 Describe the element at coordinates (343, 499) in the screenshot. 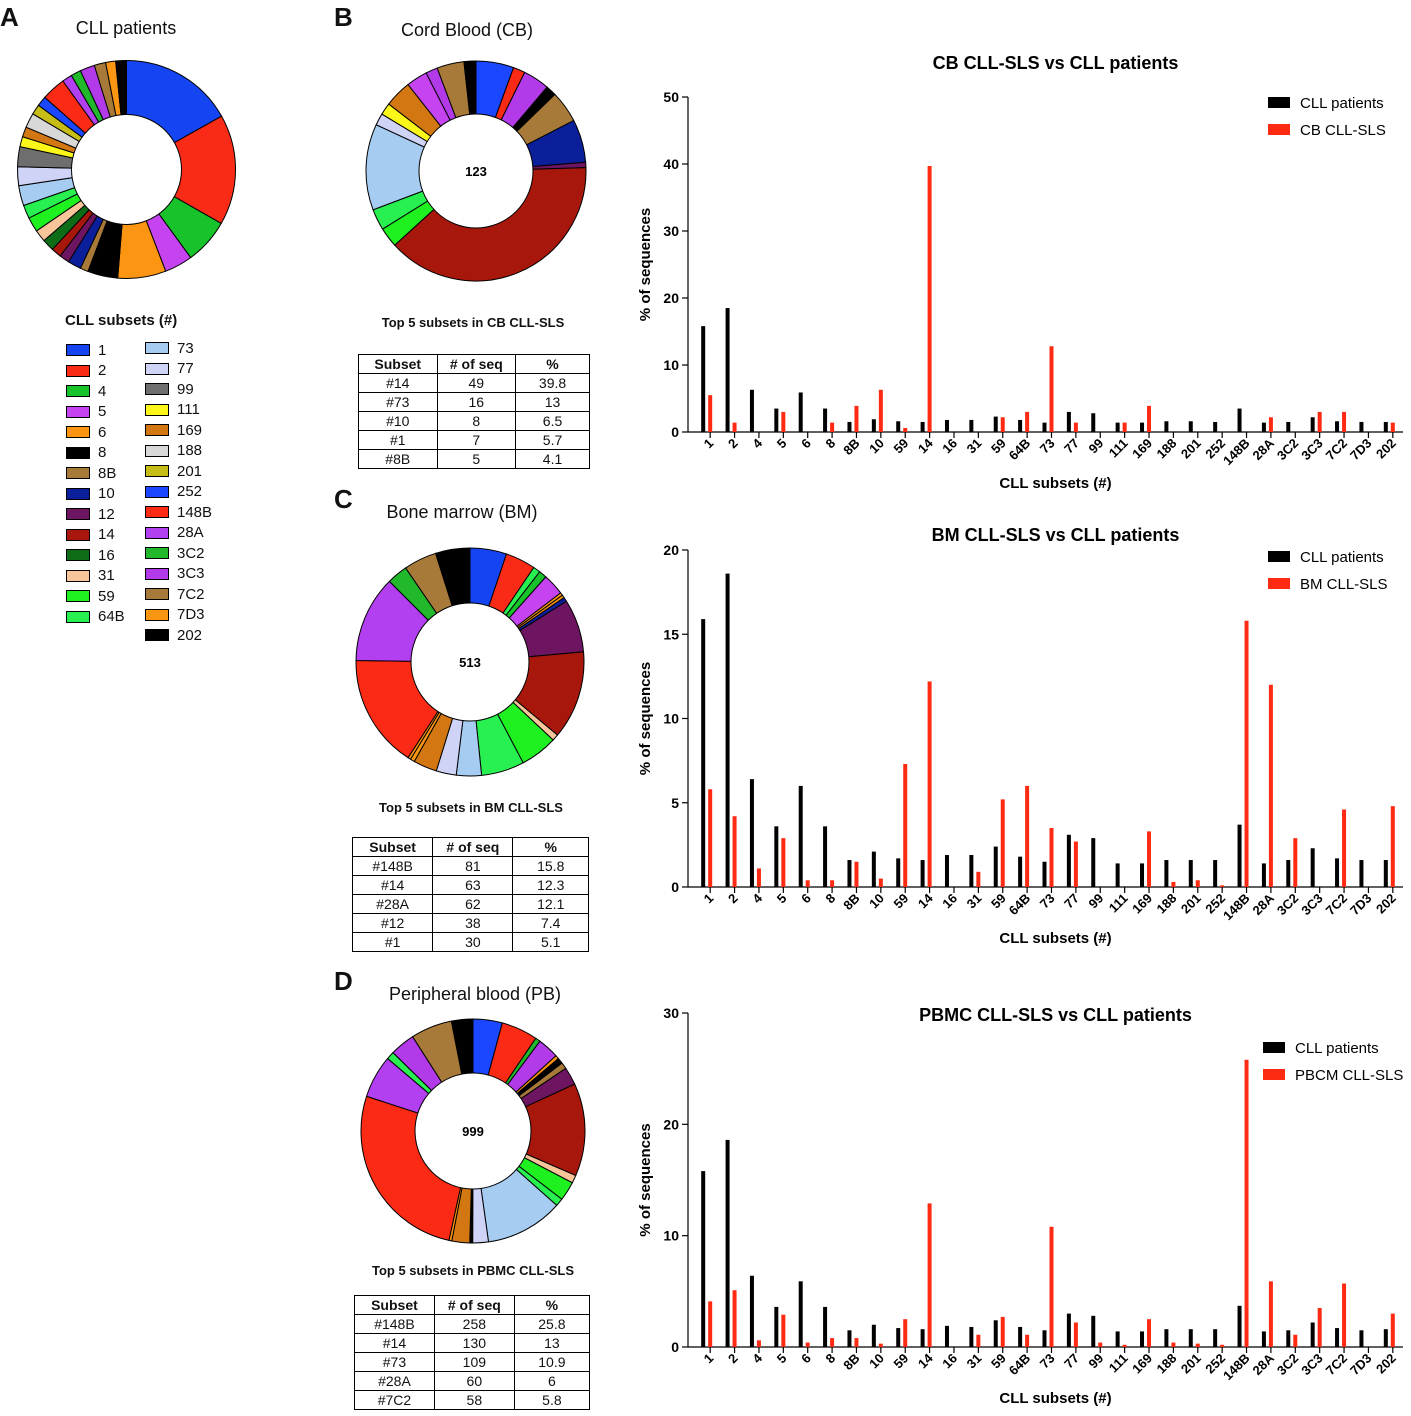

I see `panel-label-c: C` at that location.